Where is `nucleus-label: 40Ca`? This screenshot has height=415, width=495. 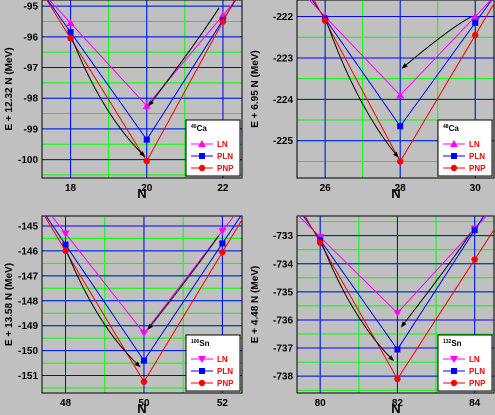
nucleus-label: 40Ca is located at coordinates (199, 128).